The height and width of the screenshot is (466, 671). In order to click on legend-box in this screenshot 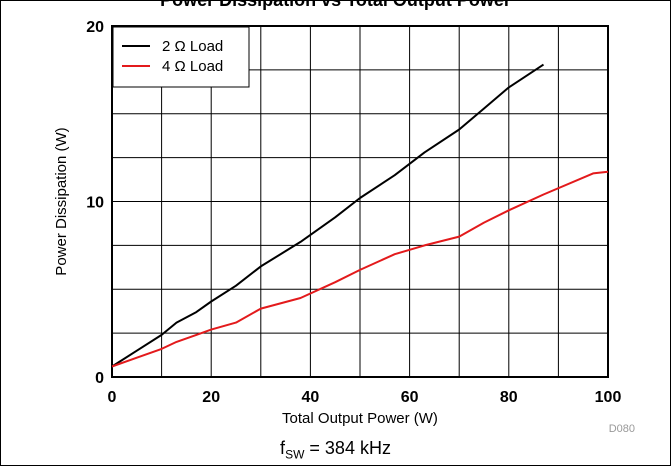, I will do `click(181, 57)`.